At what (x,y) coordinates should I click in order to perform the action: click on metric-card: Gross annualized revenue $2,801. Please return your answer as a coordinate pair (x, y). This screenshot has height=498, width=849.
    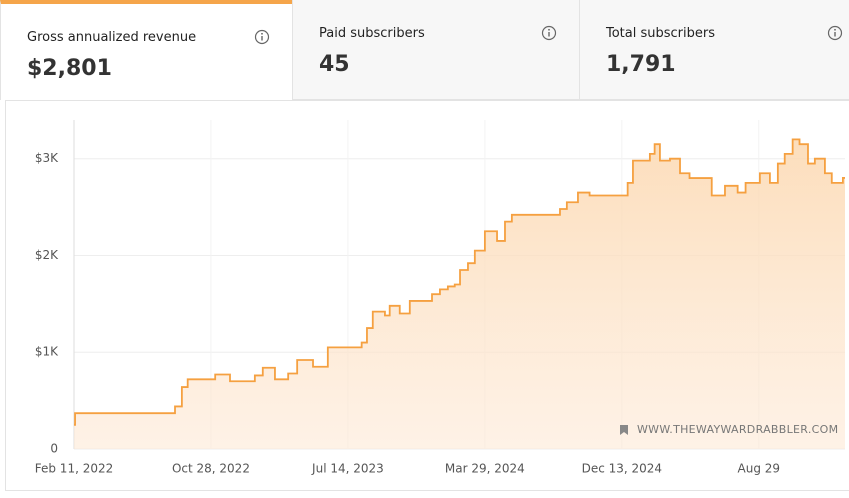
    Looking at the image, I should click on (146, 50).